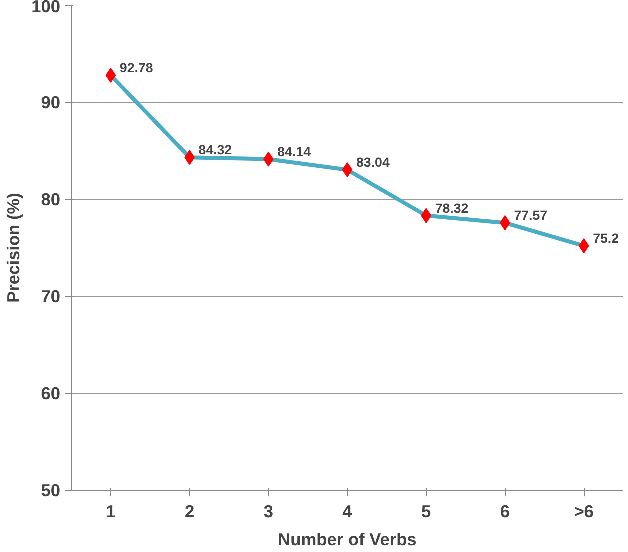 This screenshot has width=628, height=552. Describe the element at coordinates (46, 8) in the screenshot. I see `y-tick-label: 100` at that location.